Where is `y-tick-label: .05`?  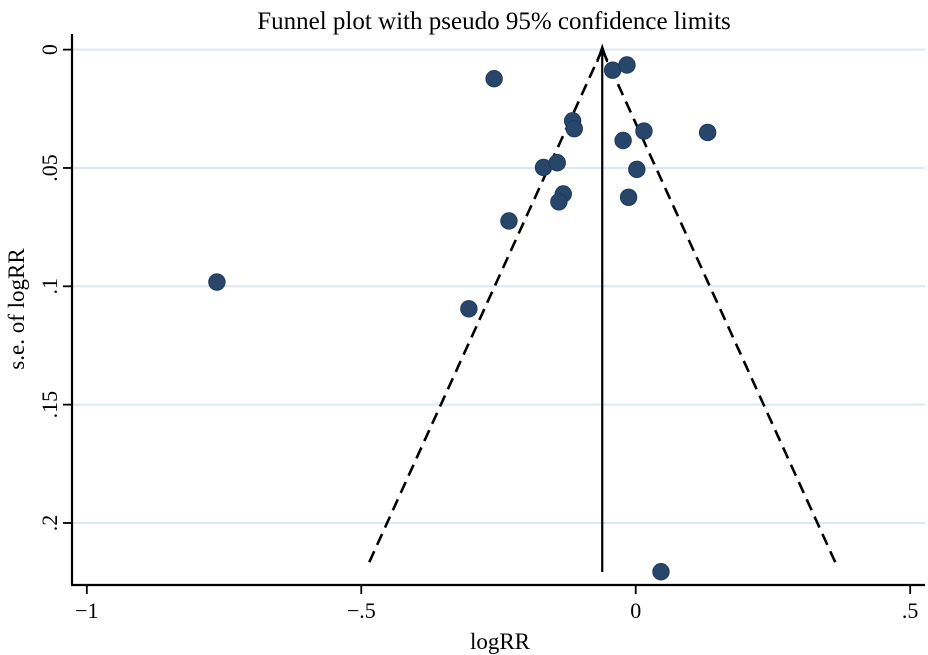 y-tick-label: .05 is located at coordinates (49, 168).